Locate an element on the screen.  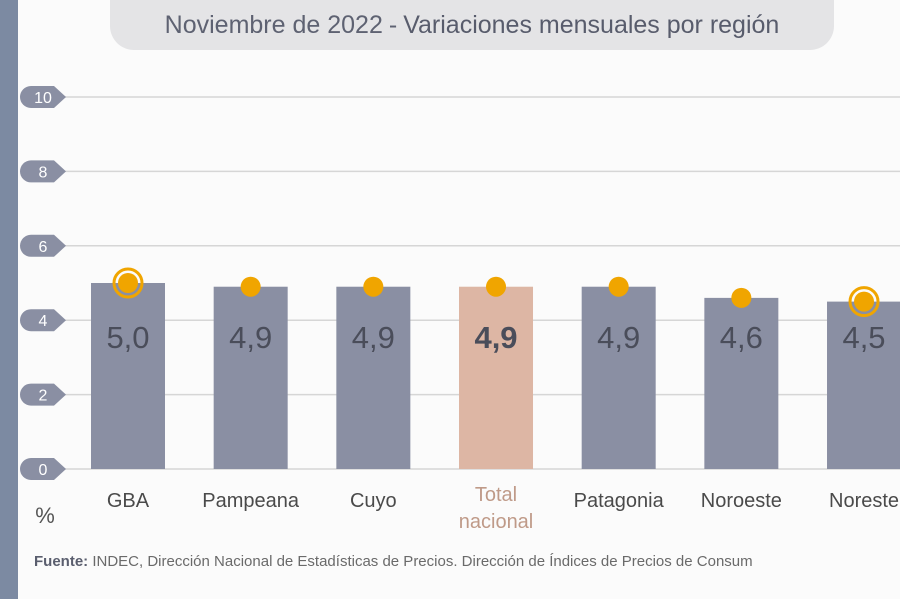
x-tick-label: GBA is located at coordinates (128, 501).